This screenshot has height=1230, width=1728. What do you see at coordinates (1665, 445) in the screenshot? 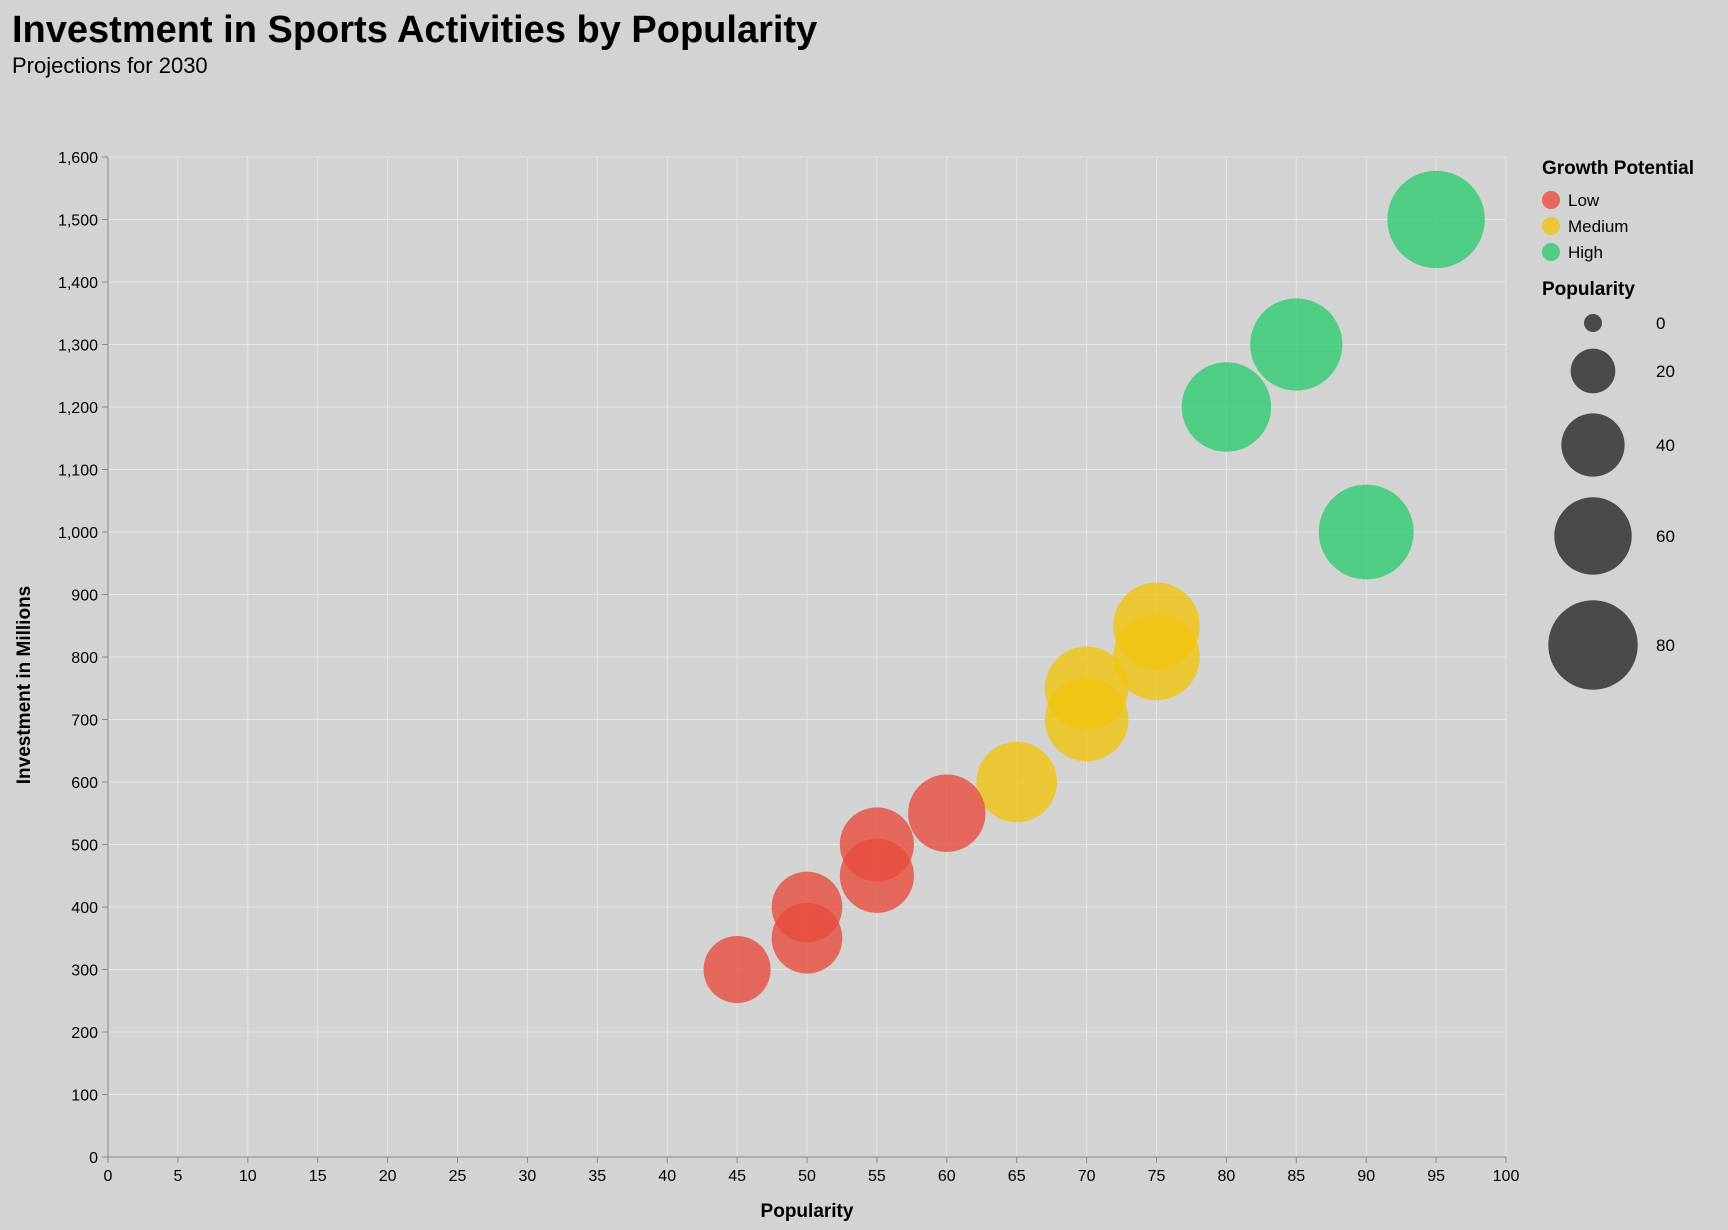
I see `size-legend-label: 40` at bounding box center [1665, 445].